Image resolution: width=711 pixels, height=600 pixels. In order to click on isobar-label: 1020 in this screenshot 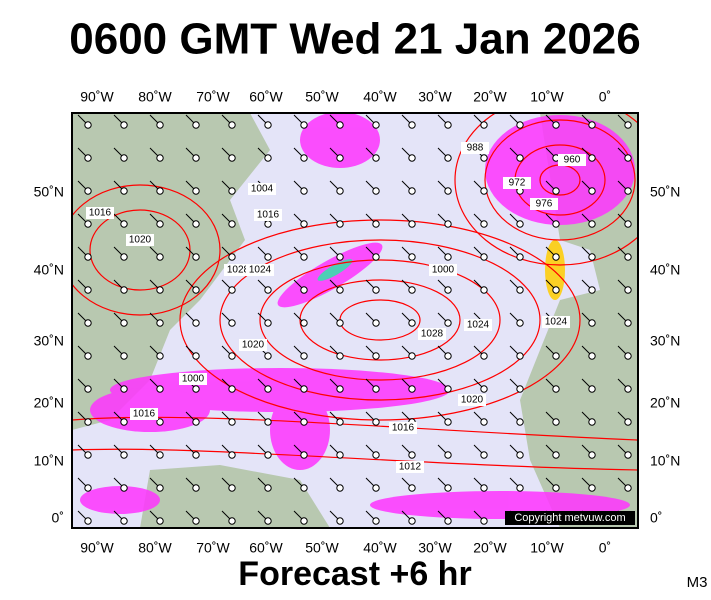, I will do `click(253, 345)`.